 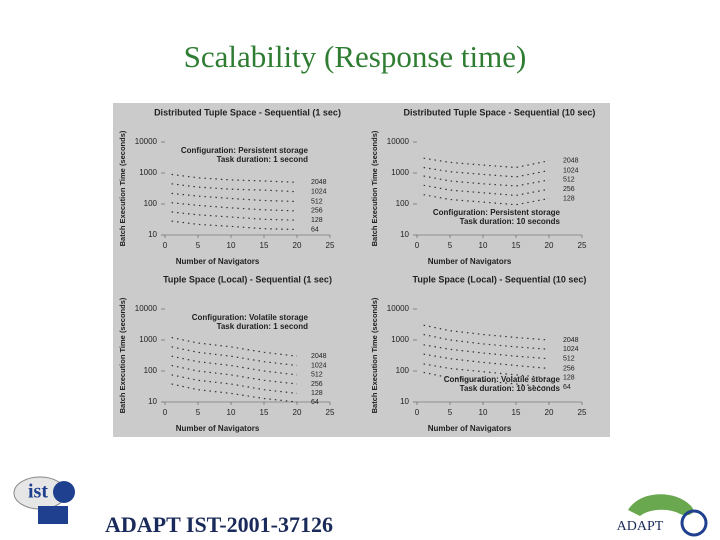 I want to click on logo-text: ADAPT, so click(x=640, y=526).